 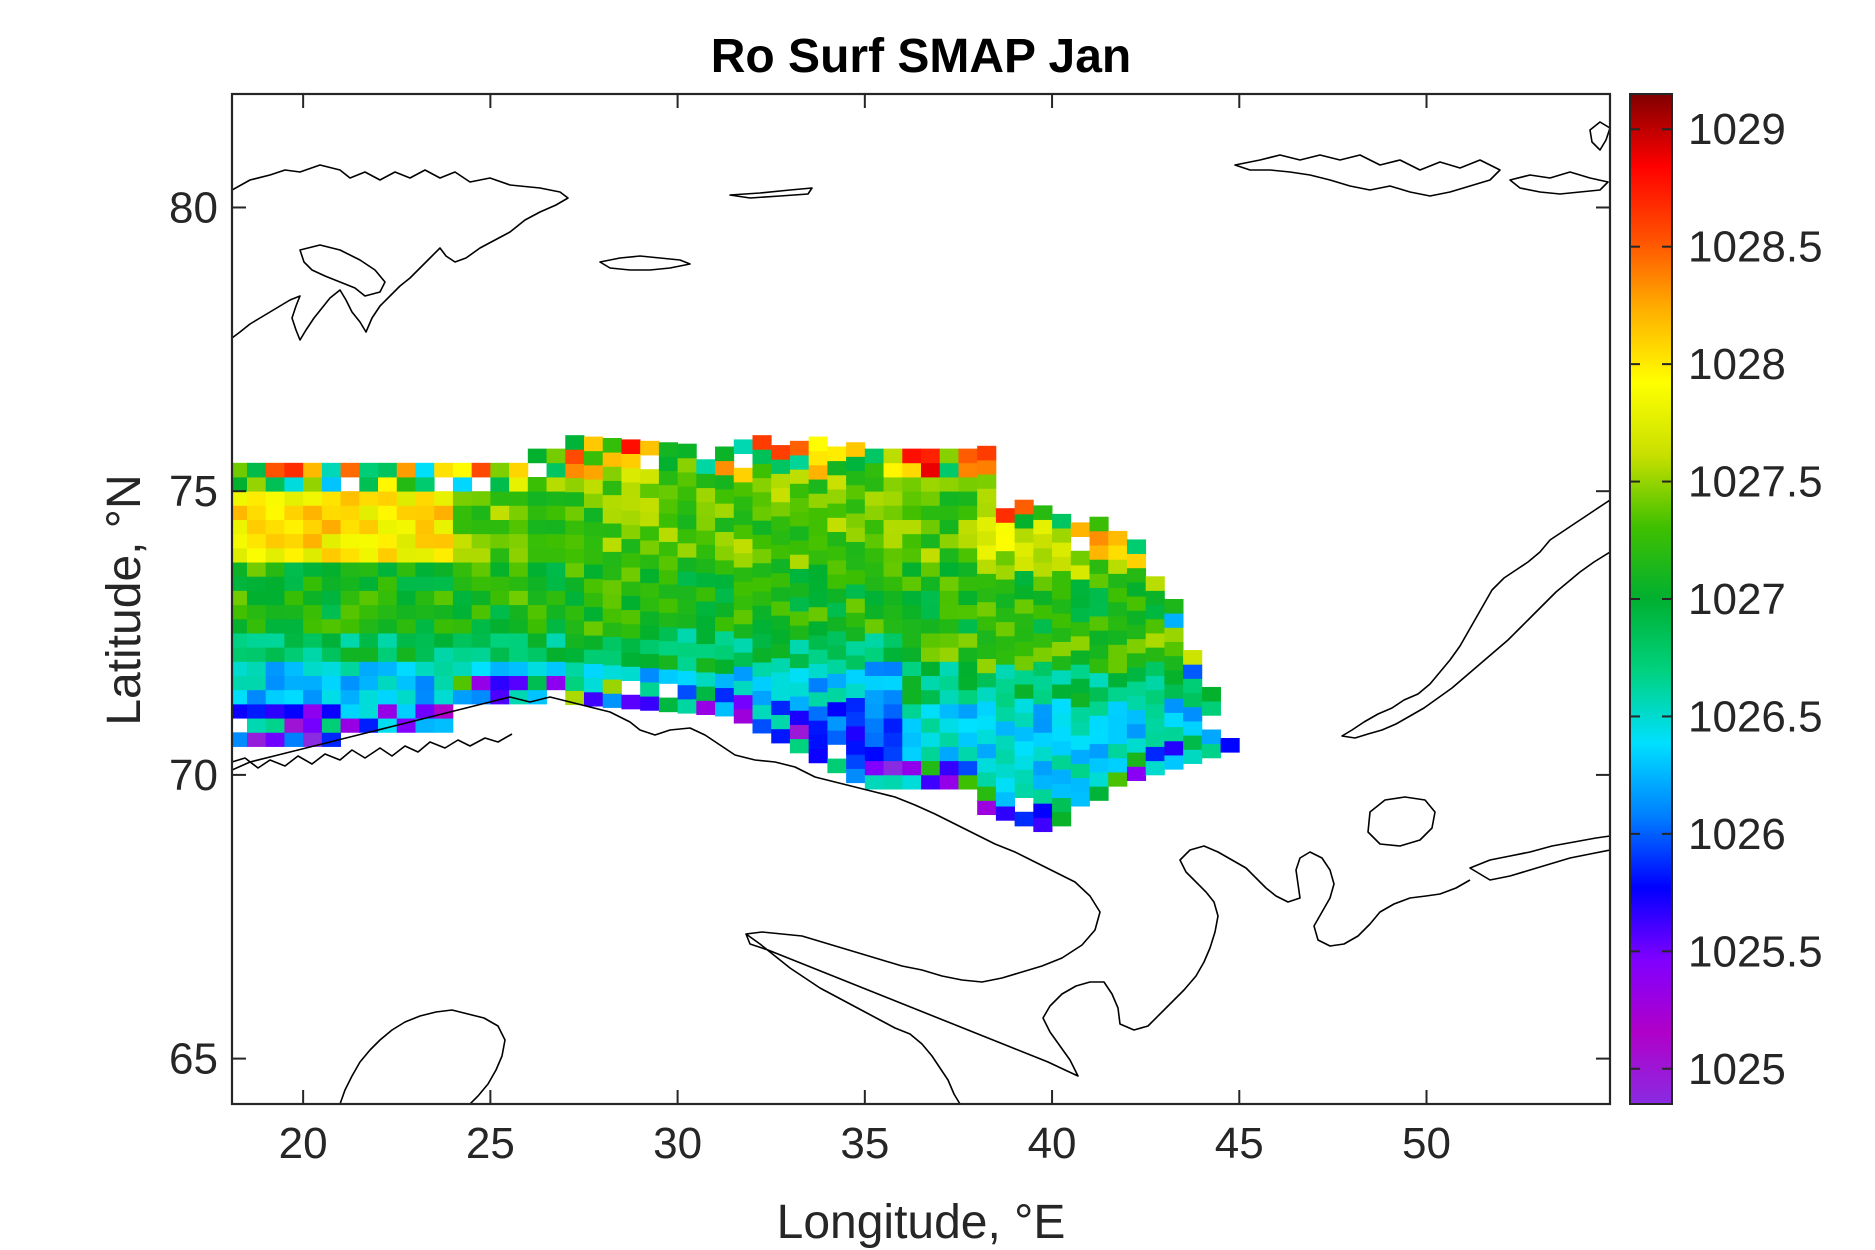 I want to click on x-tick-label: 30, so click(x=677, y=1143).